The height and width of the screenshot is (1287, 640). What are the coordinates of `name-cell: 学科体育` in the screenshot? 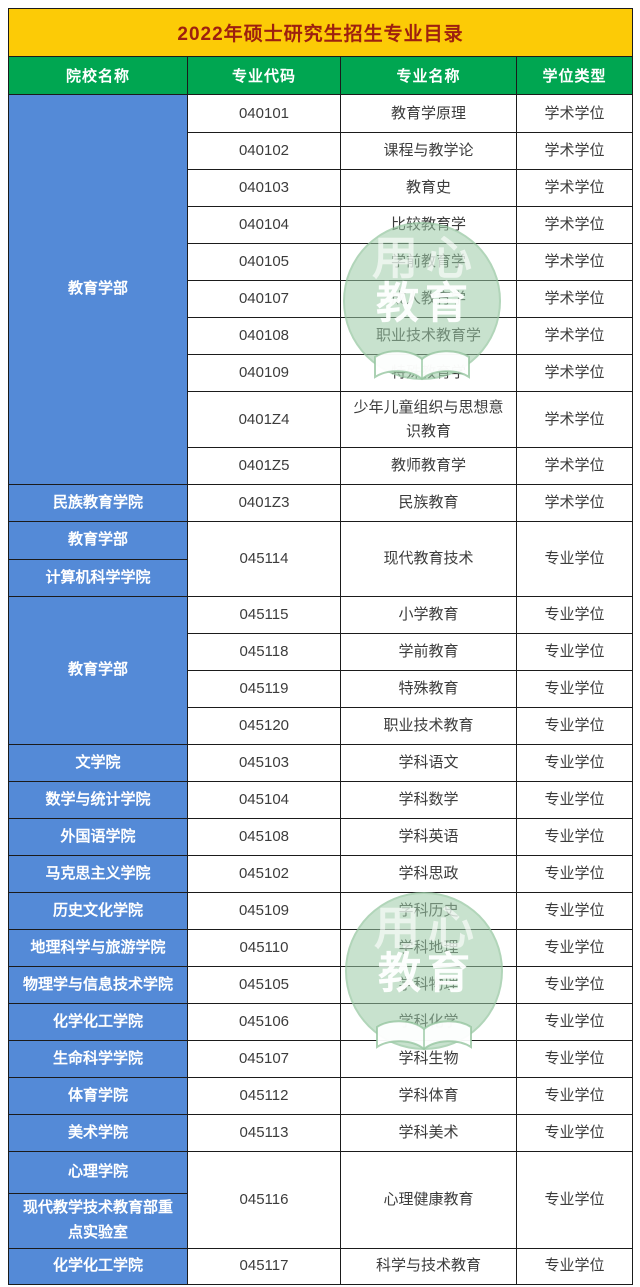 It's located at (428, 1096).